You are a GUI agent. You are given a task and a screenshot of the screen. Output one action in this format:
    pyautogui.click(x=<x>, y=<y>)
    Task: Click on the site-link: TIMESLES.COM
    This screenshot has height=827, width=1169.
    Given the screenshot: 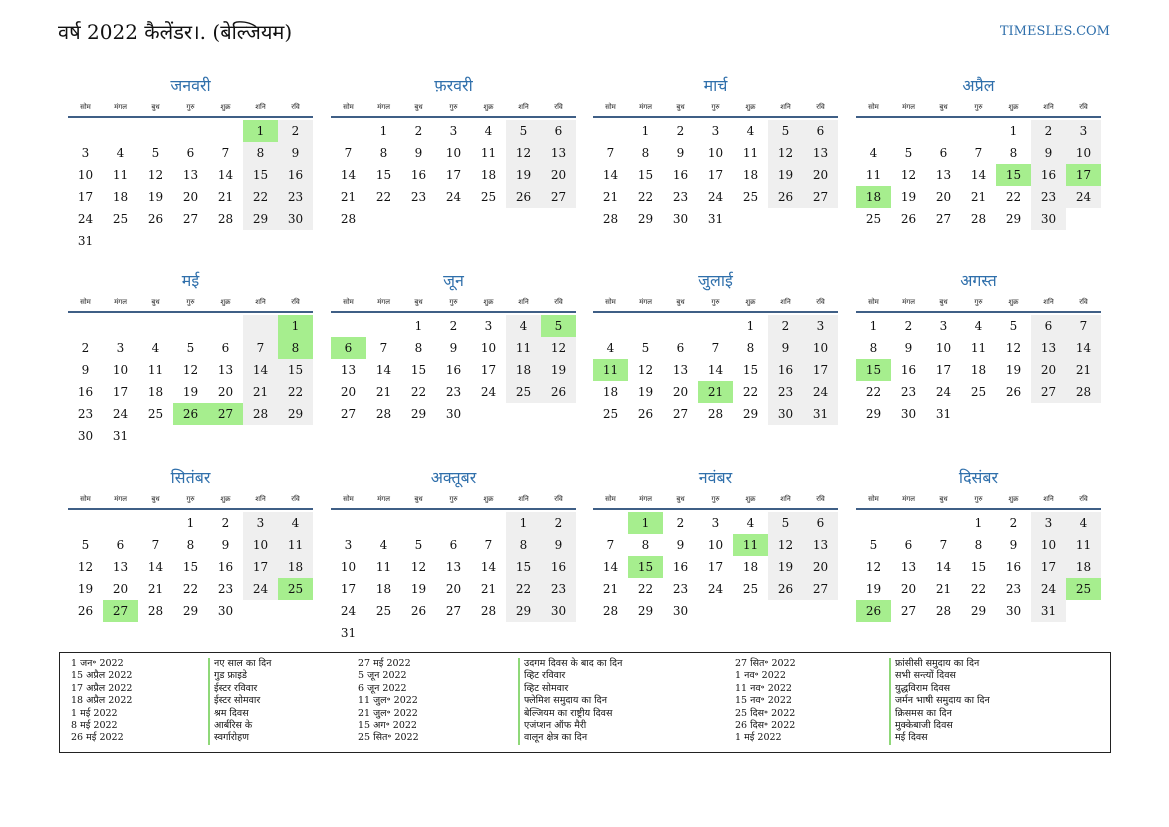 What is the action you would take?
    pyautogui.click(x=1054, y=31)
    